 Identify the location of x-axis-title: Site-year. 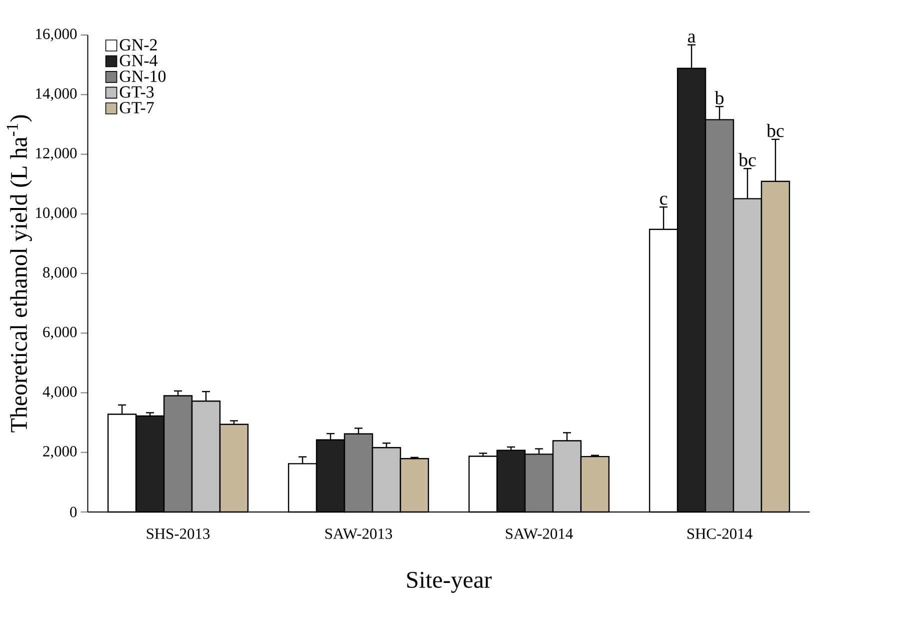
(449, 582).